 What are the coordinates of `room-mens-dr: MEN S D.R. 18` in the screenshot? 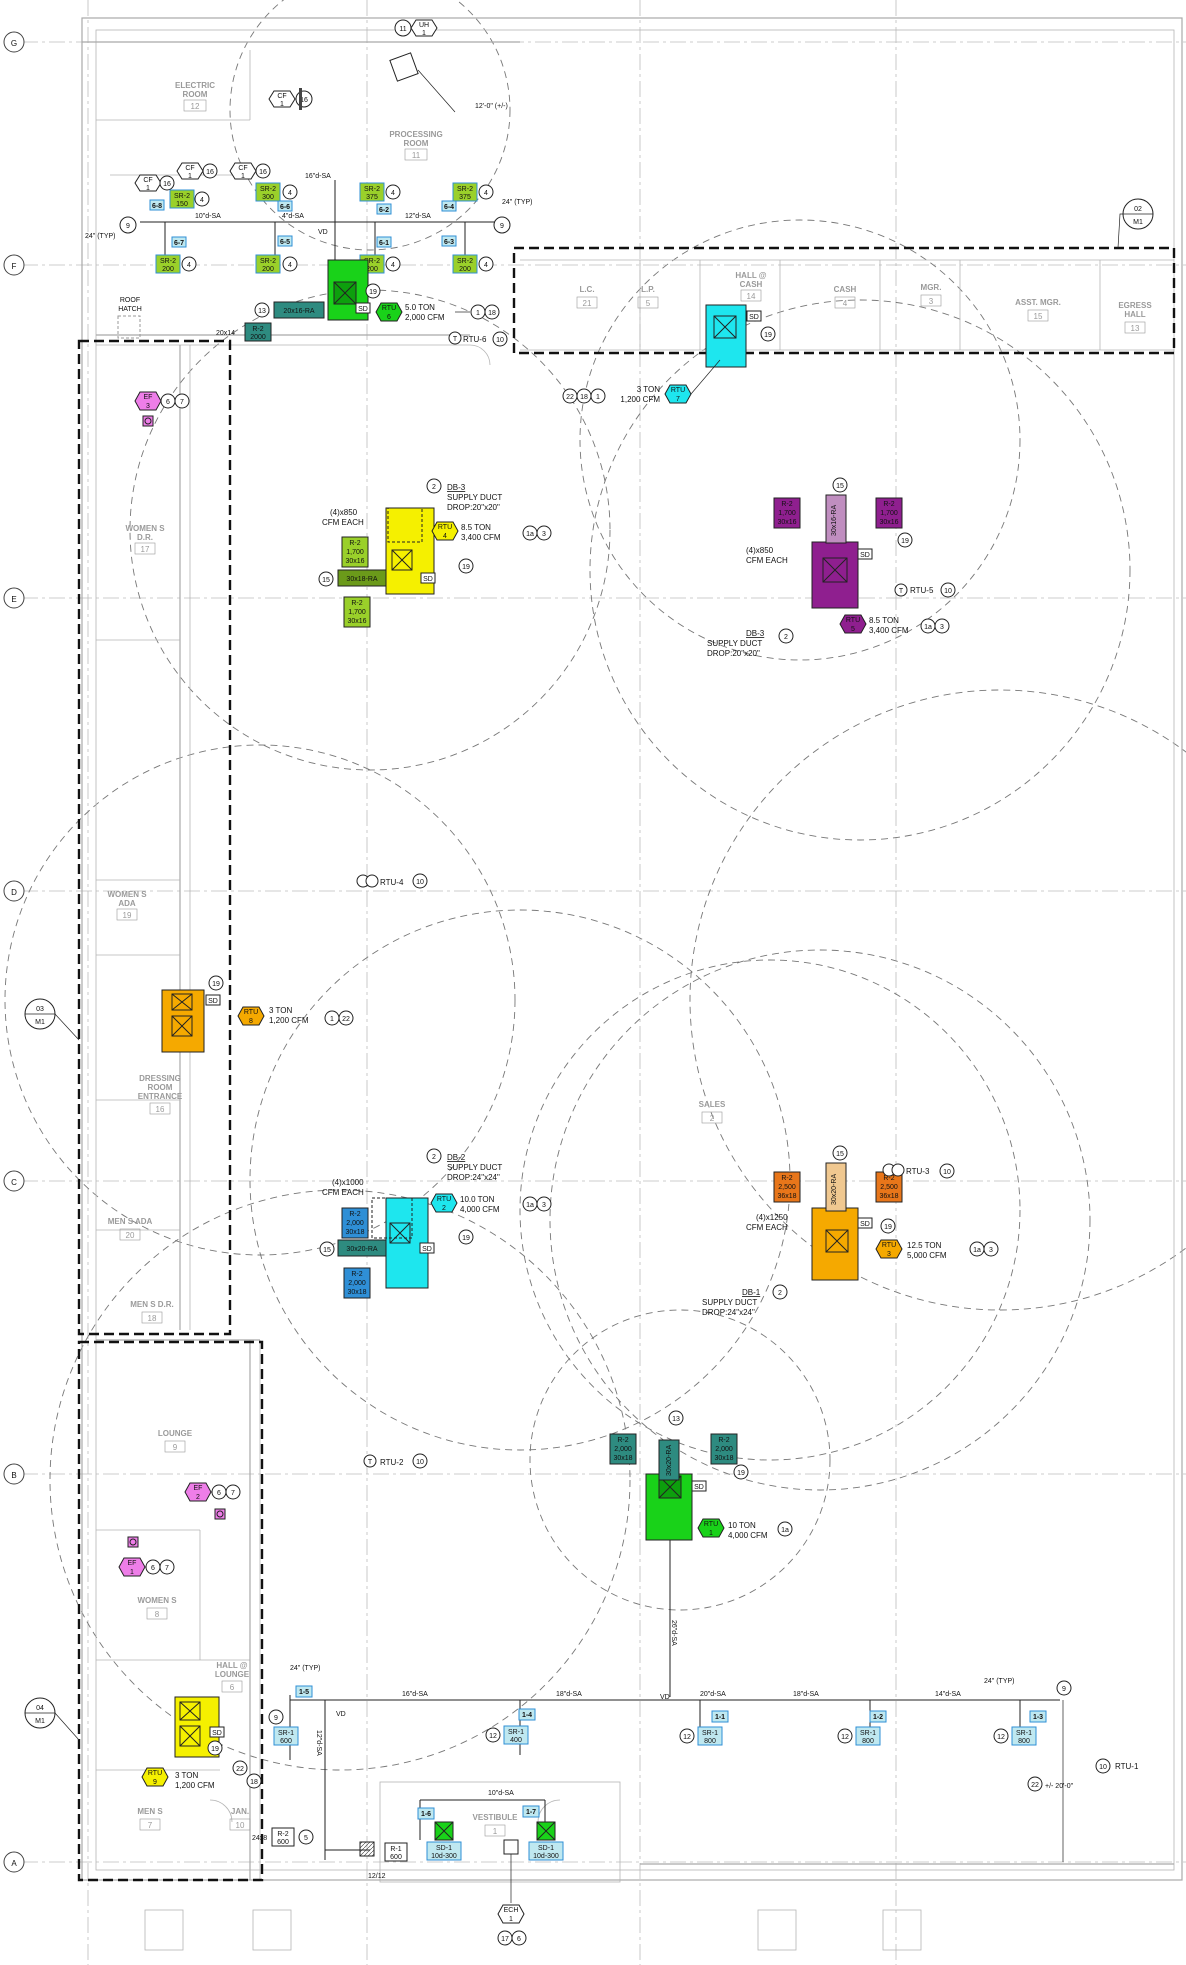 It's located at (152, 1312).